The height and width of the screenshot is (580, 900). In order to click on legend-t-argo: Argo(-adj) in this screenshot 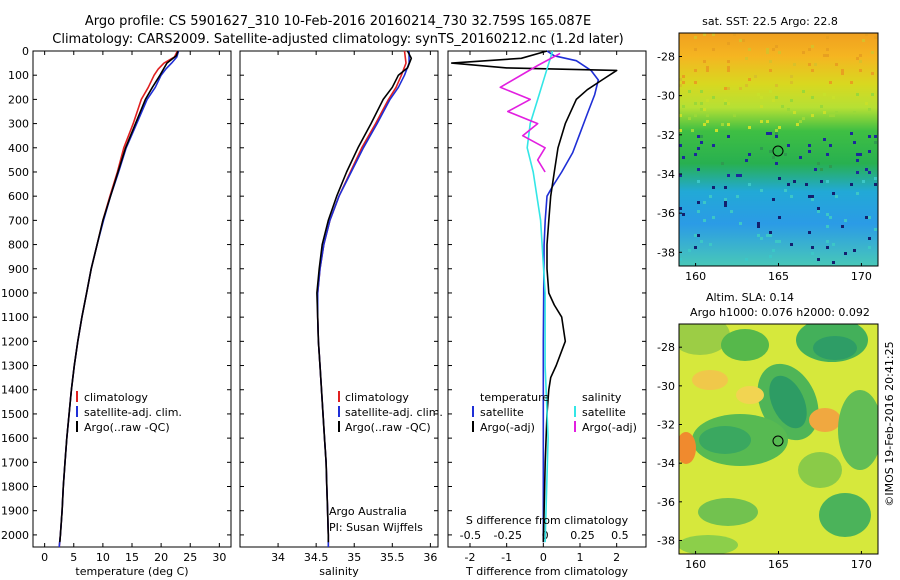, I will do `click(507, 427)`.